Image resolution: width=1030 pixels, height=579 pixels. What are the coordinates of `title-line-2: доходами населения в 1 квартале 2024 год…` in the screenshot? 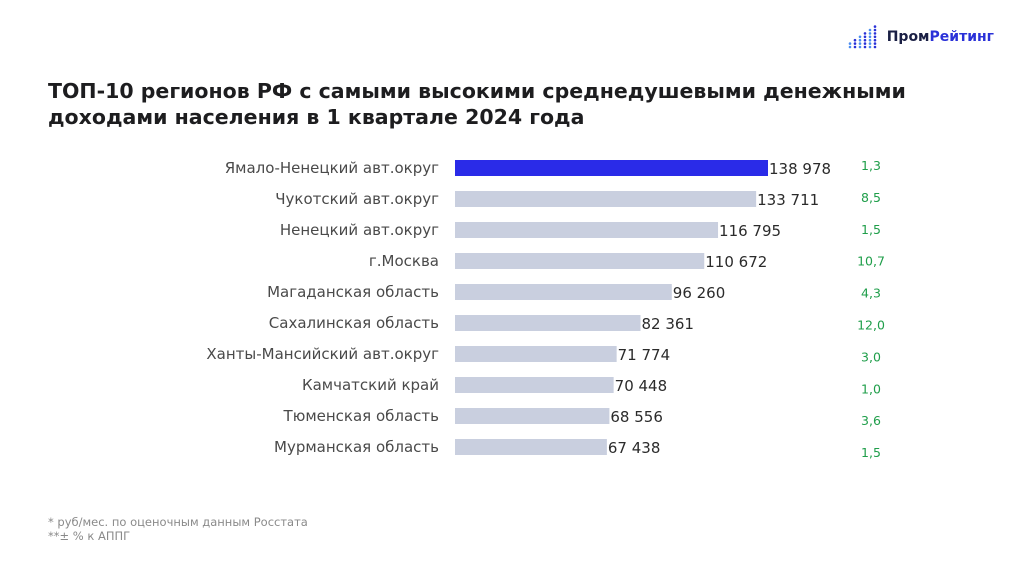 It's located at (316, 117).